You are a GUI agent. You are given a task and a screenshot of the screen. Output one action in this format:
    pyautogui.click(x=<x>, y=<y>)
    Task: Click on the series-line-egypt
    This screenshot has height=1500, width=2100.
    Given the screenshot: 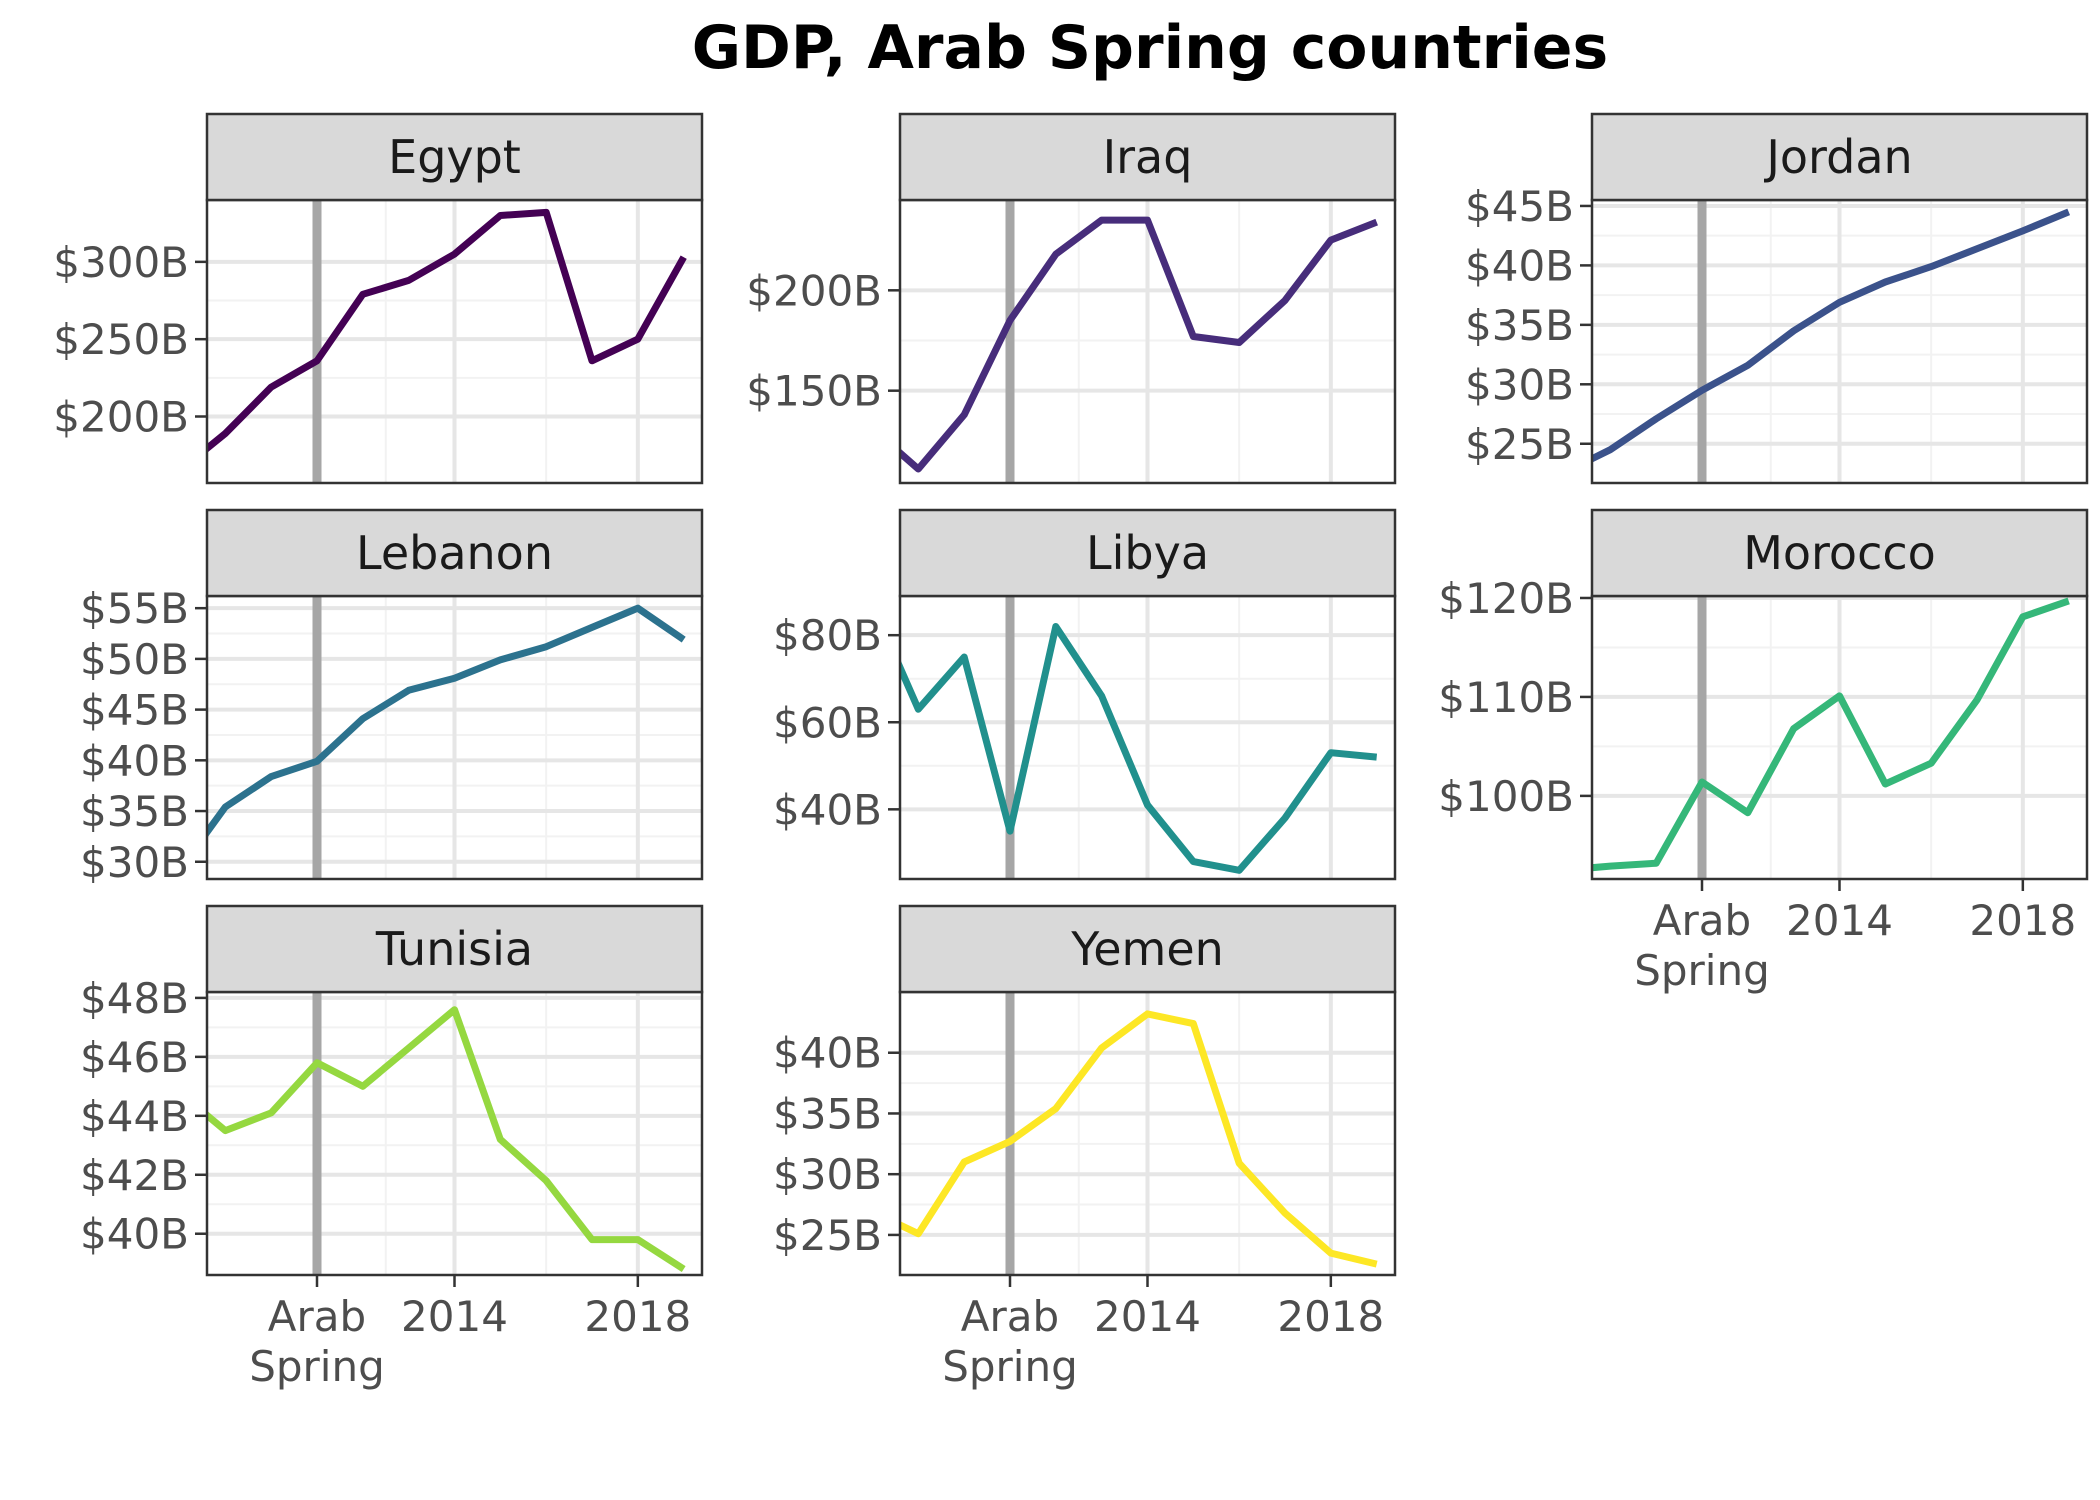 What is the action you would take?
    pyautogui.click(x=447, y=330)
    